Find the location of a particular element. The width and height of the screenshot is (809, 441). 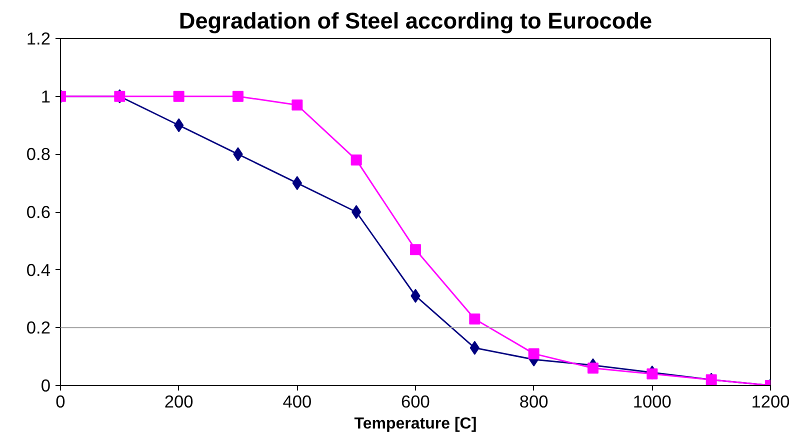

y-tick-label: 0 is located at coordinates (45, 386).